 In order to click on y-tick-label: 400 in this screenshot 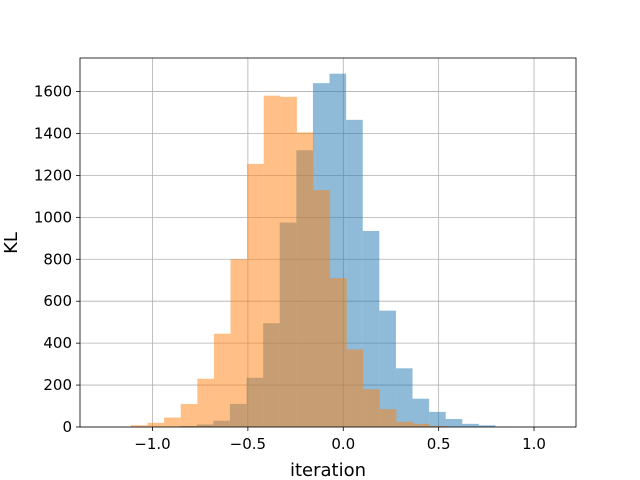, I will do `click(57, 343)`.